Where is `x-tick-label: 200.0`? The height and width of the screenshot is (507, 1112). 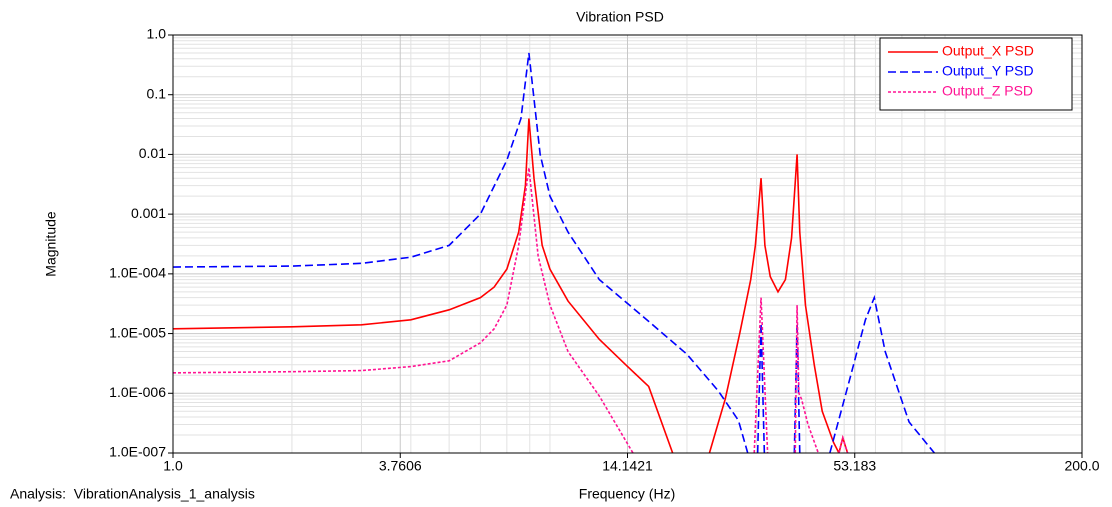 x-tick-label: 200.0 is located at coordinates (1081, 466).